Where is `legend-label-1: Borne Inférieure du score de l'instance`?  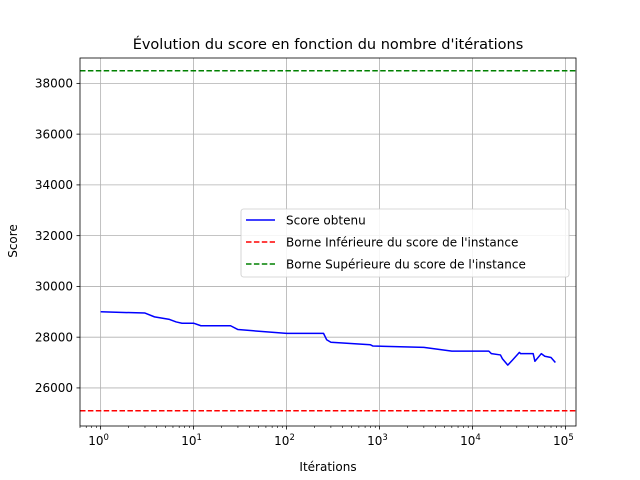 legend-label-1: Borne Inférieure du score de l'instance is located at coordinates (402, 243).